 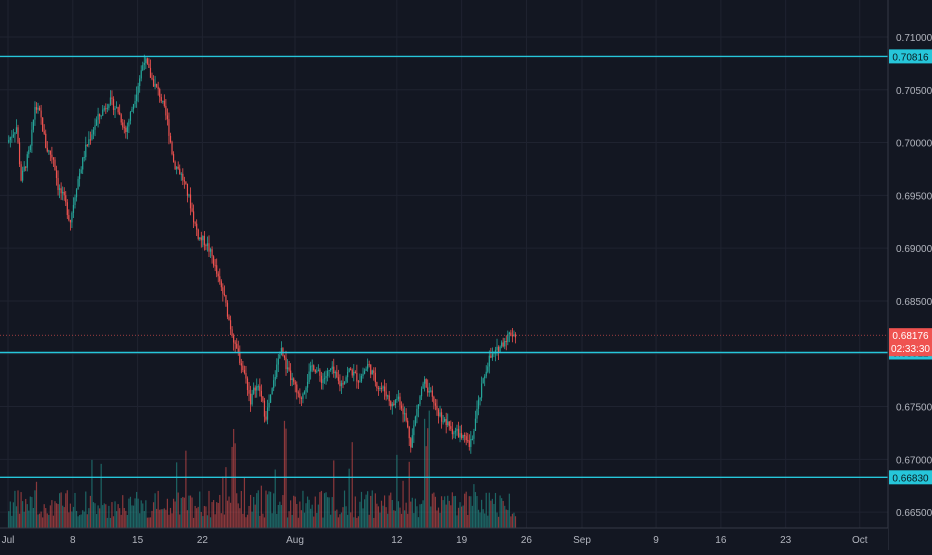 I want to click on last-price-badge, so click(x=910, y=342).